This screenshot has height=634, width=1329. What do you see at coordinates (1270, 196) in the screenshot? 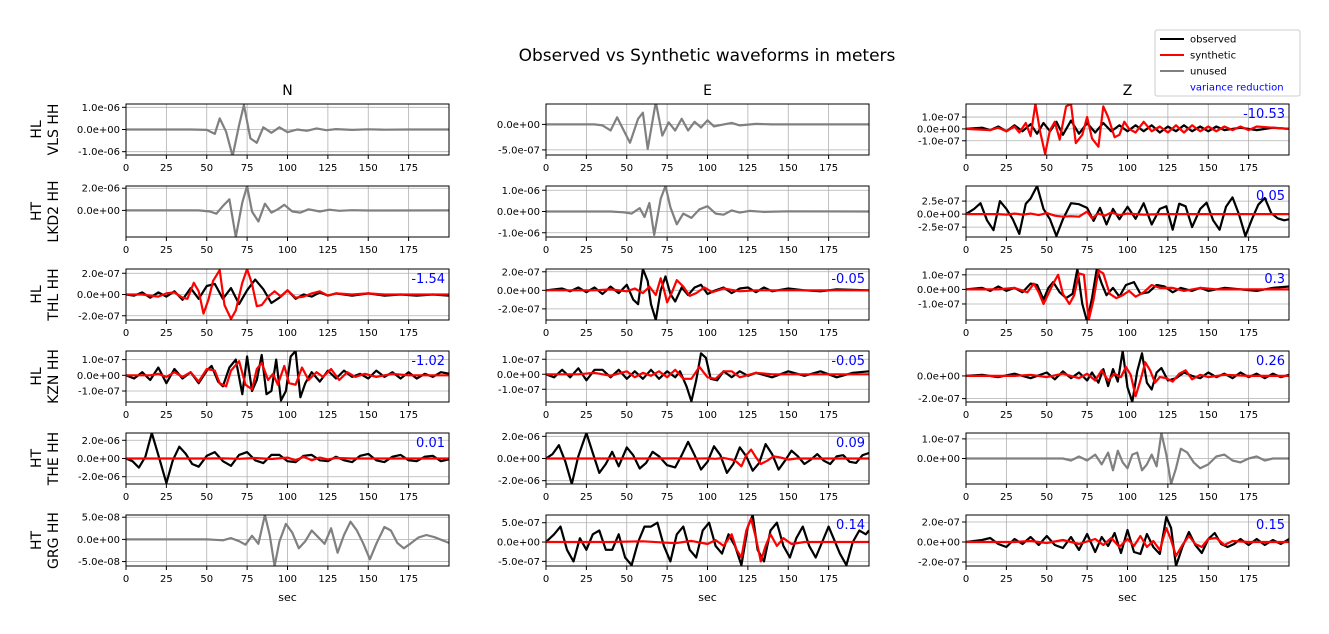
I see `variance-reduction-value: 0.05` at bounding box center [1270, 196].